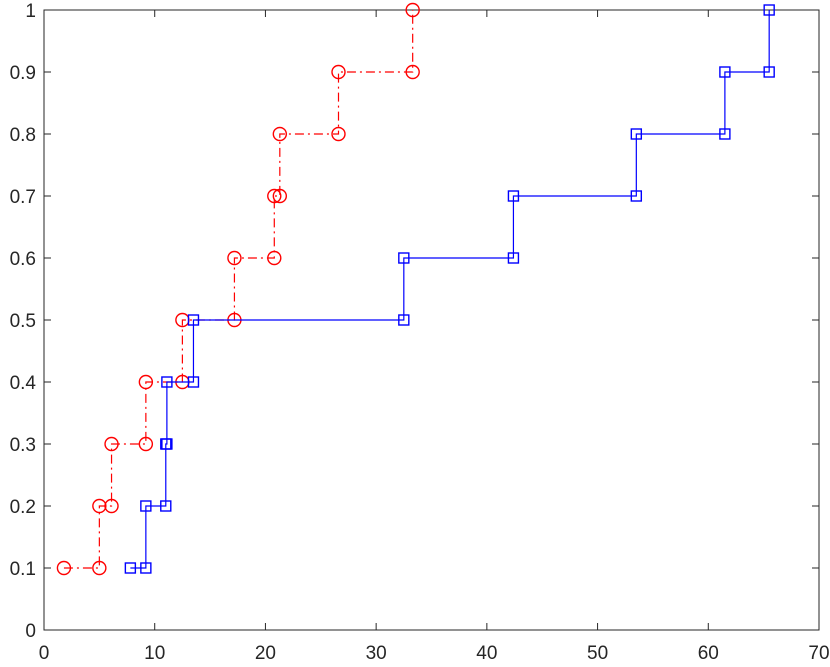  I want to click on y-tick-label: 0.4, so click(23, 383).